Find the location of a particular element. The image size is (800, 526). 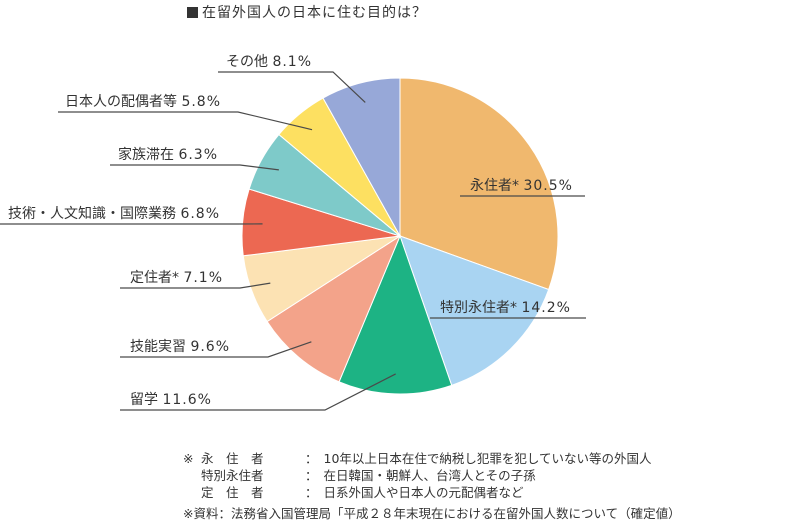

slice-category-label: 永住者* is located at coordinates (496, 186).